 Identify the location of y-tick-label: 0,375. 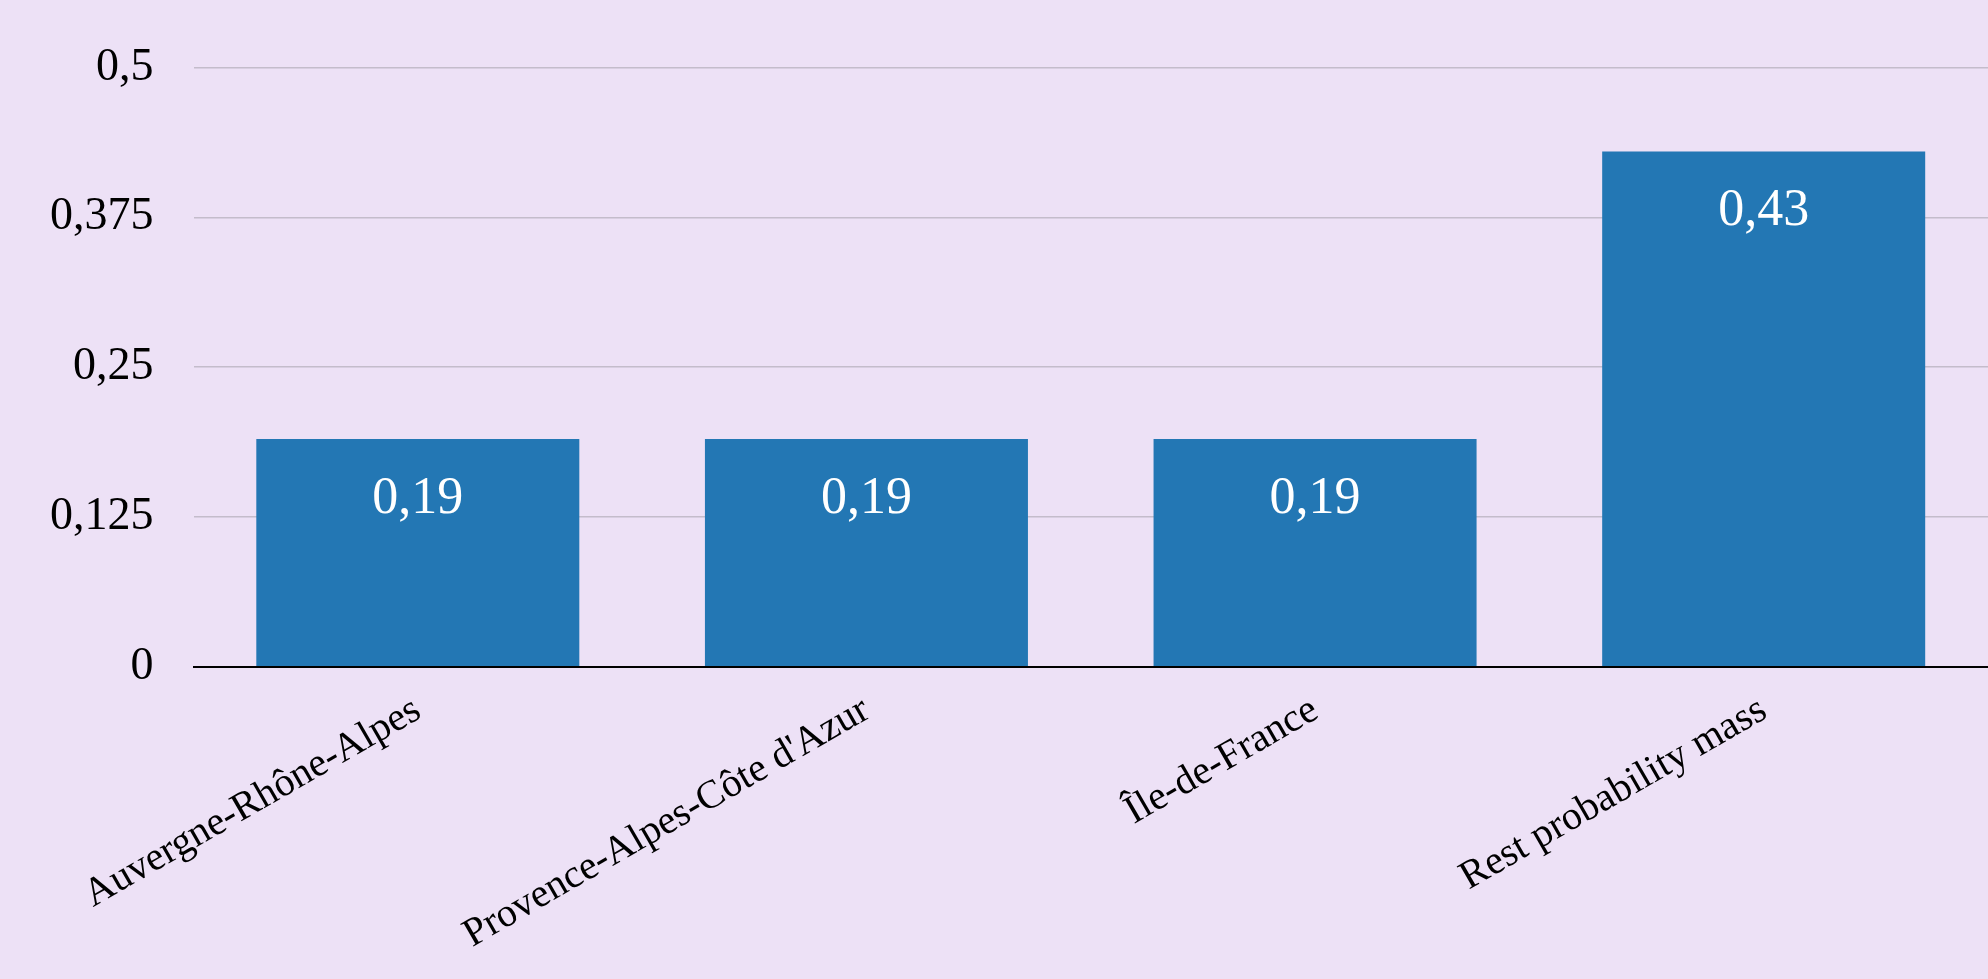
(102, 214).